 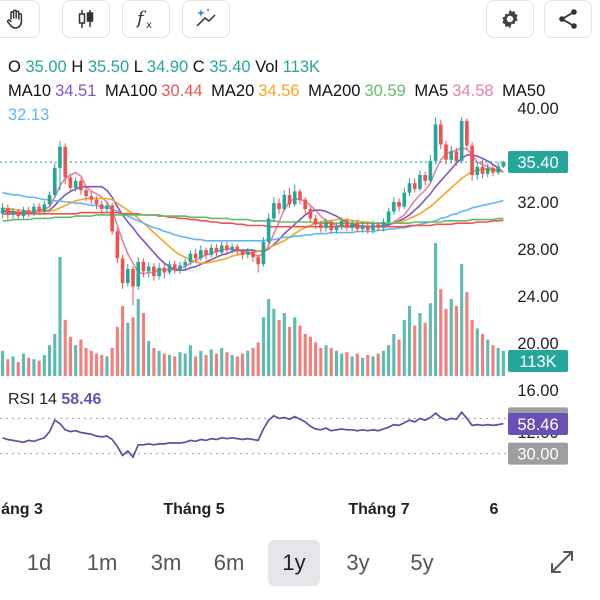 I want to click on ma5-label: MA5, so click(x=431, y=91).